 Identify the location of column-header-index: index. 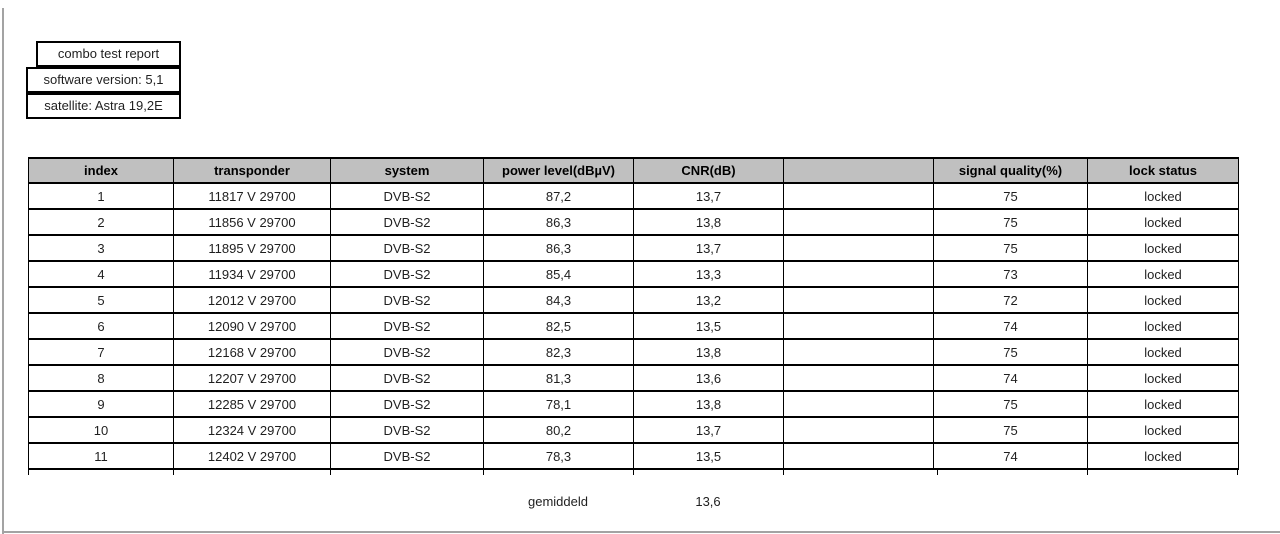
(101, 170).